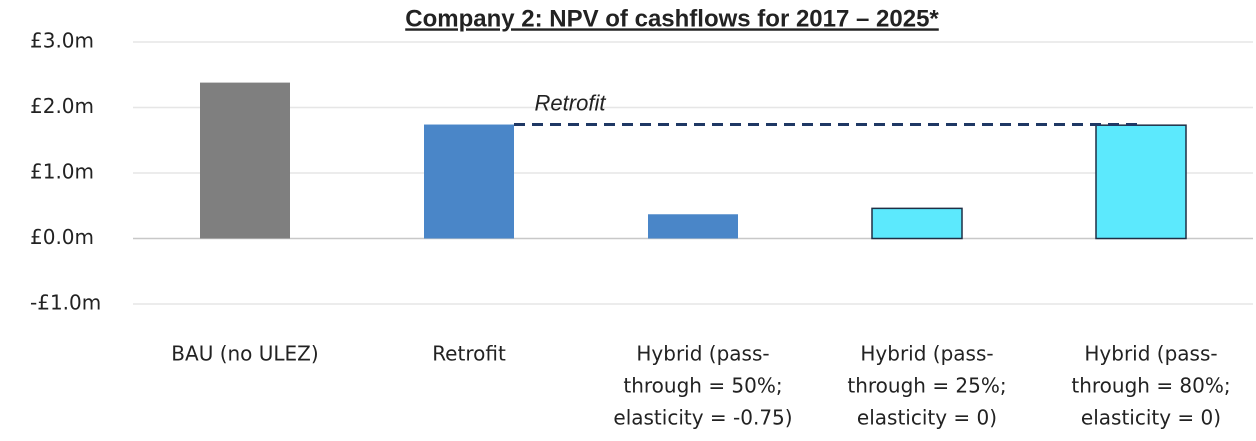 The width and height of the screenshot is (1256, 441). Describe the element at coordinates (1150, 386) in the screenshot. I see `x-tick-label: through = 80%;` at that location.